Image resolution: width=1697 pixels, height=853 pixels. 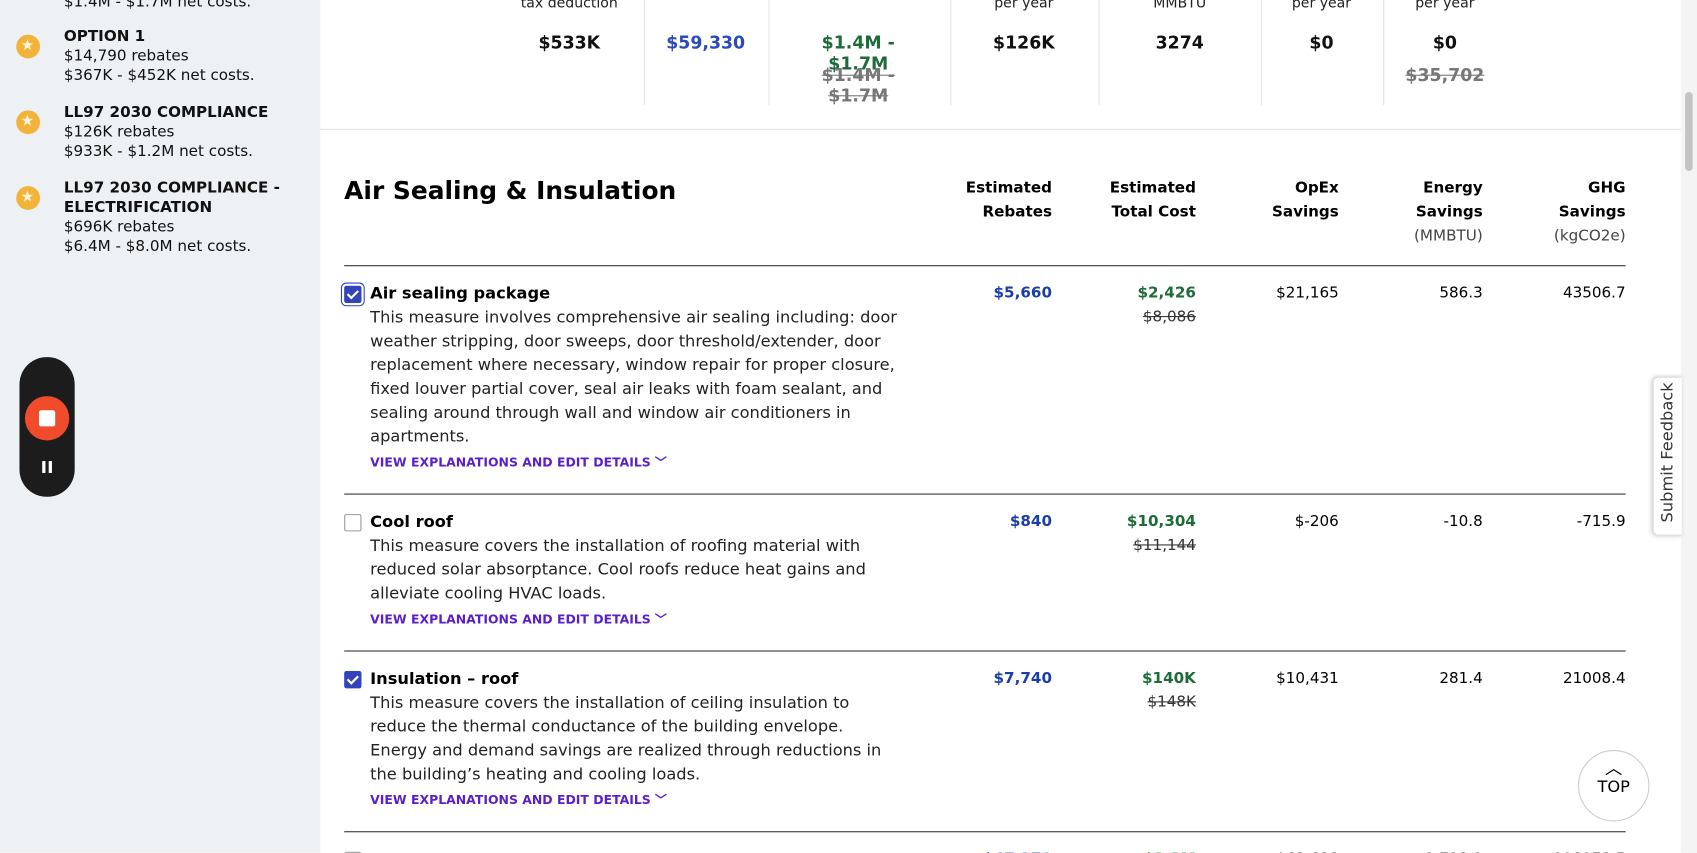 What do you see at coordinates (569, 6) in the screenshot?
I see `summary-label: tax deduction` at bounding box center [569, 6].